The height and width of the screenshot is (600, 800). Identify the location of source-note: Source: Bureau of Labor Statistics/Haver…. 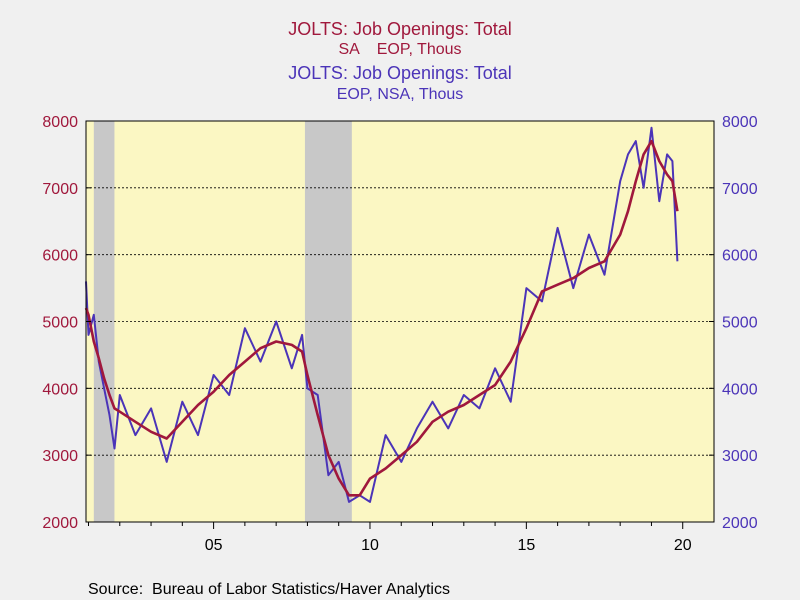
(269, 589).